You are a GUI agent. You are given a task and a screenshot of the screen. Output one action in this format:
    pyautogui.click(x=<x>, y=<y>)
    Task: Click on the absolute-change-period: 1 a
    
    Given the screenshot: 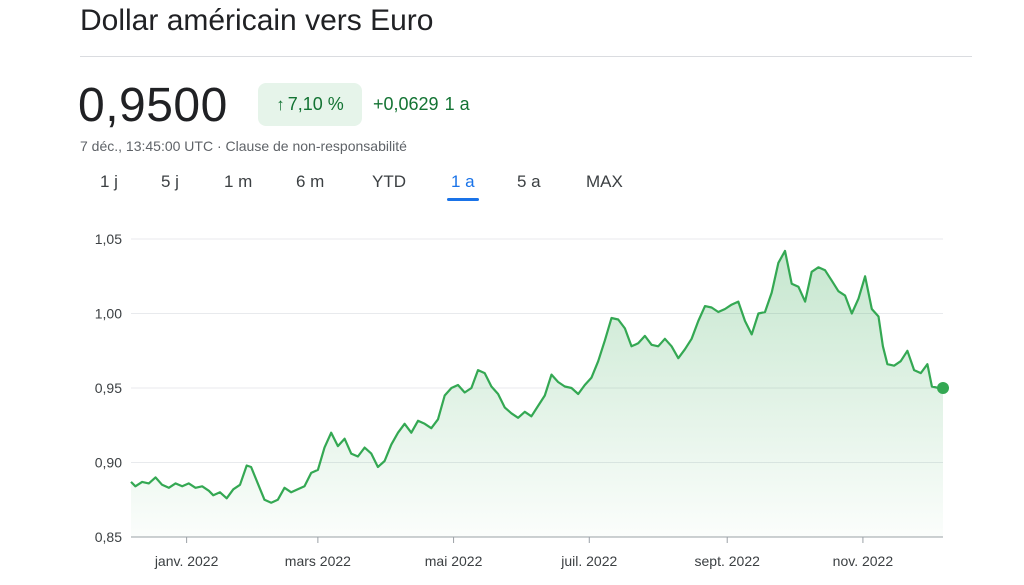 What is the action you would take?
    pyautogui.click(x=457, y=104)
    